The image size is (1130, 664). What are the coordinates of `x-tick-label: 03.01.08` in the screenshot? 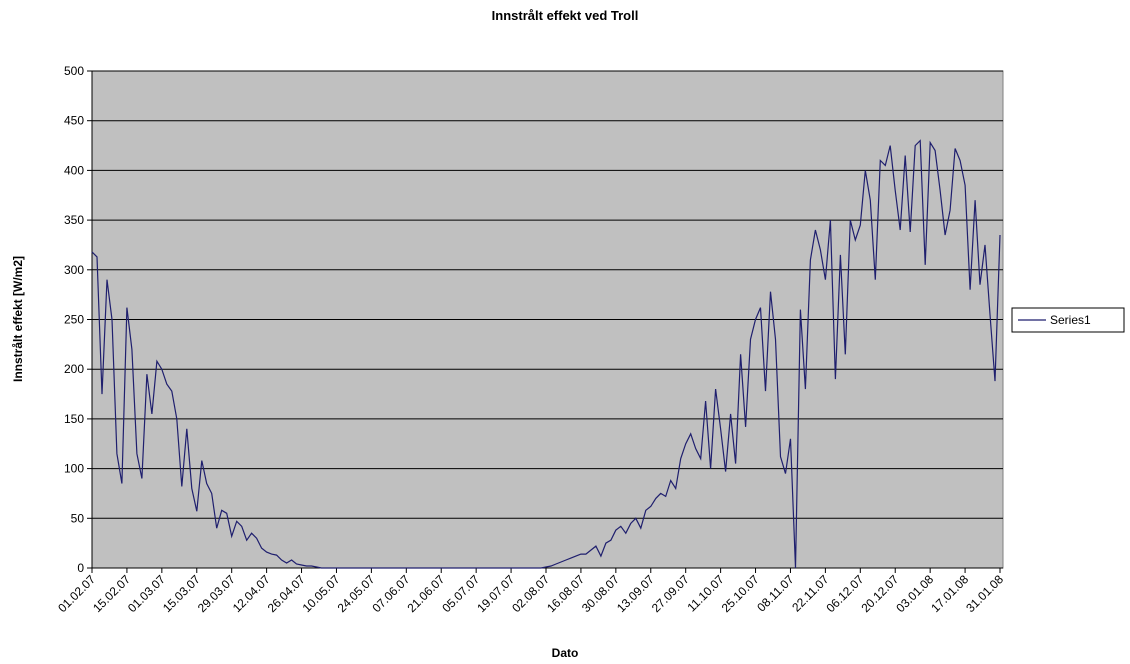 It's located at (914, 593).